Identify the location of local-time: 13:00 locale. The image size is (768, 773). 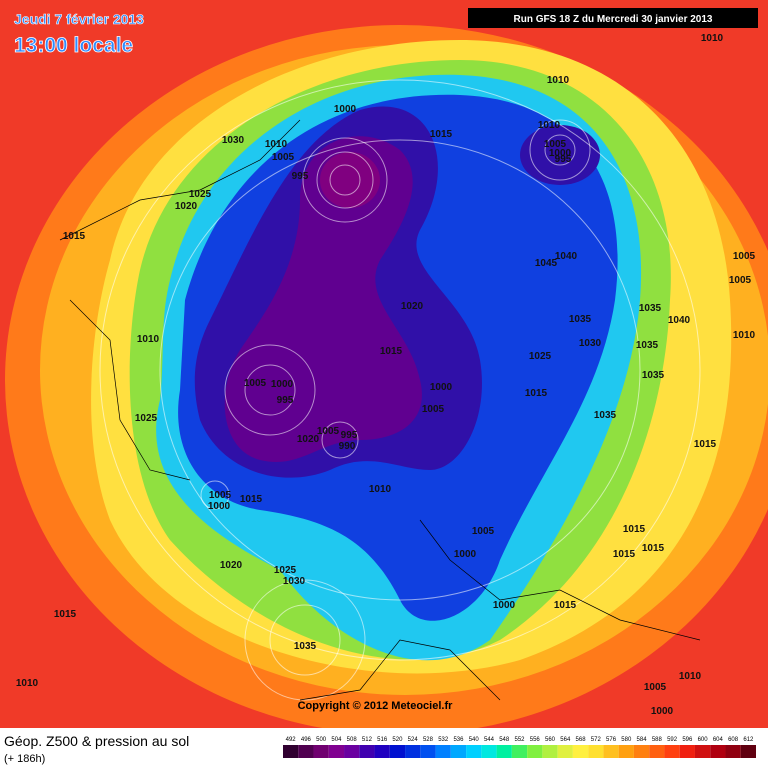
(73, 45).